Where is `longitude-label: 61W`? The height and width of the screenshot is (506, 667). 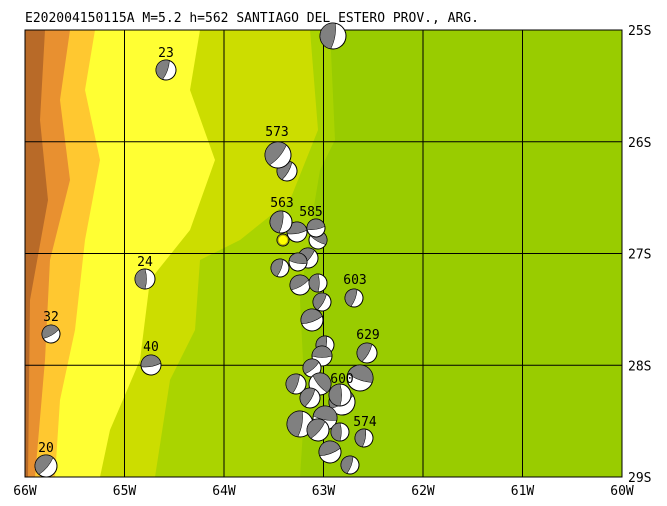
longitude-label: 61W is located at coordinates (523, 491).